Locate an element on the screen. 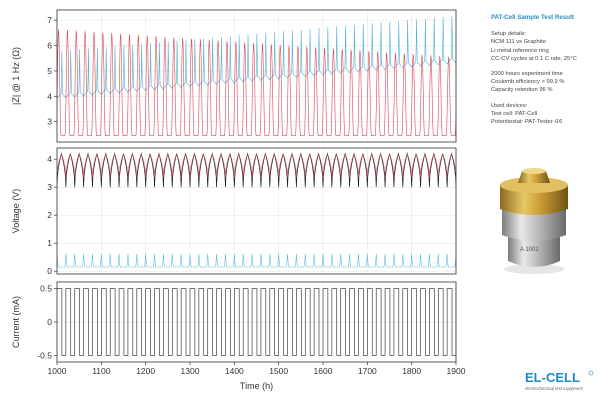 This screenshot has width=600, height=400. pat-cell-image: A 1001 is located at coordinates (534, 221).